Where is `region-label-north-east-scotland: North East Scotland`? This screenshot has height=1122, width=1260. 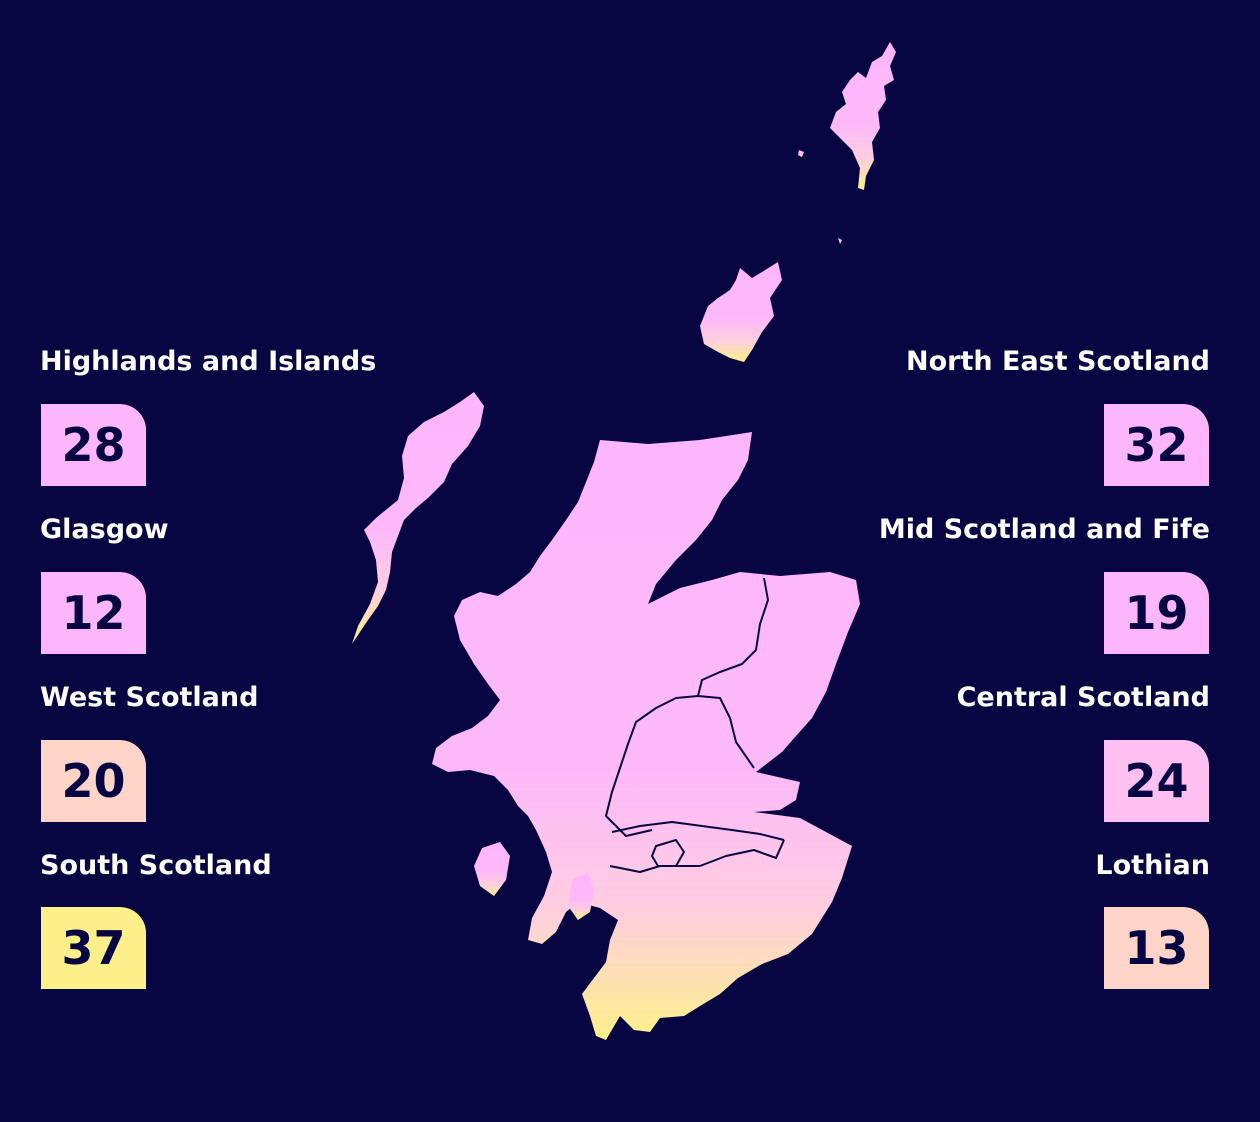 region-label-north-east-scotland: North East Scotland is located at coordinates (1058, 361).